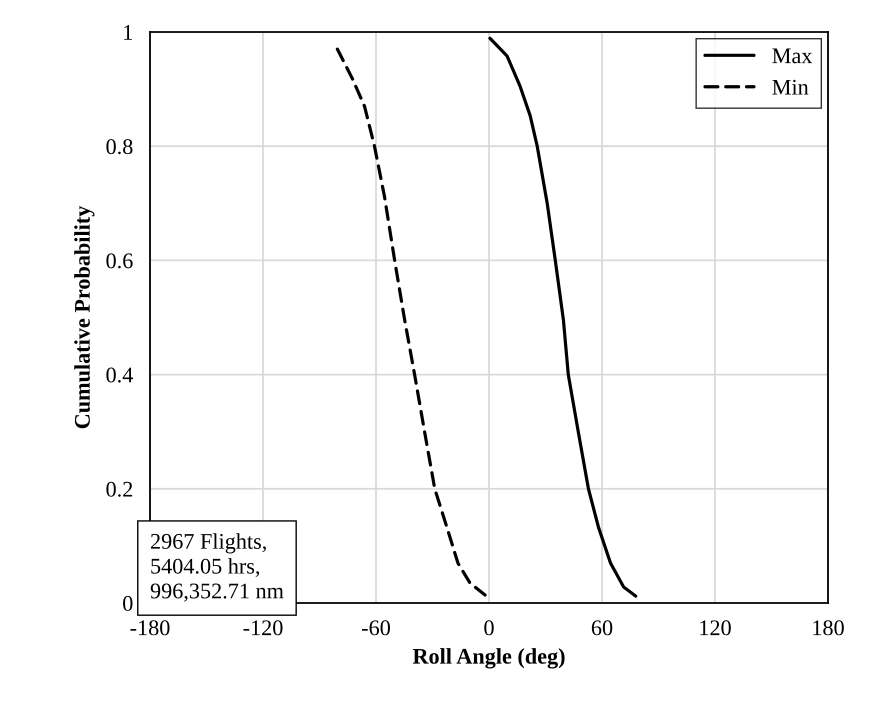 This screenshot has width=883, height=708. I want to click on x-axis-title: Roll Angle (deg), so click(488, 658).